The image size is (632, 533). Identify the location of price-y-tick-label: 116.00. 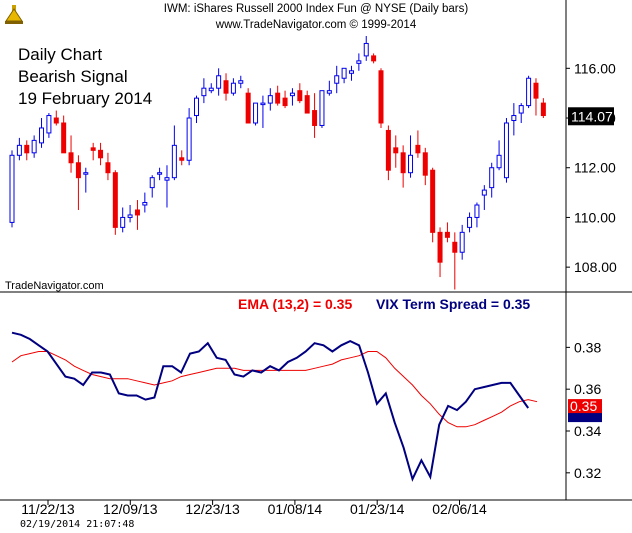
(595, 68).